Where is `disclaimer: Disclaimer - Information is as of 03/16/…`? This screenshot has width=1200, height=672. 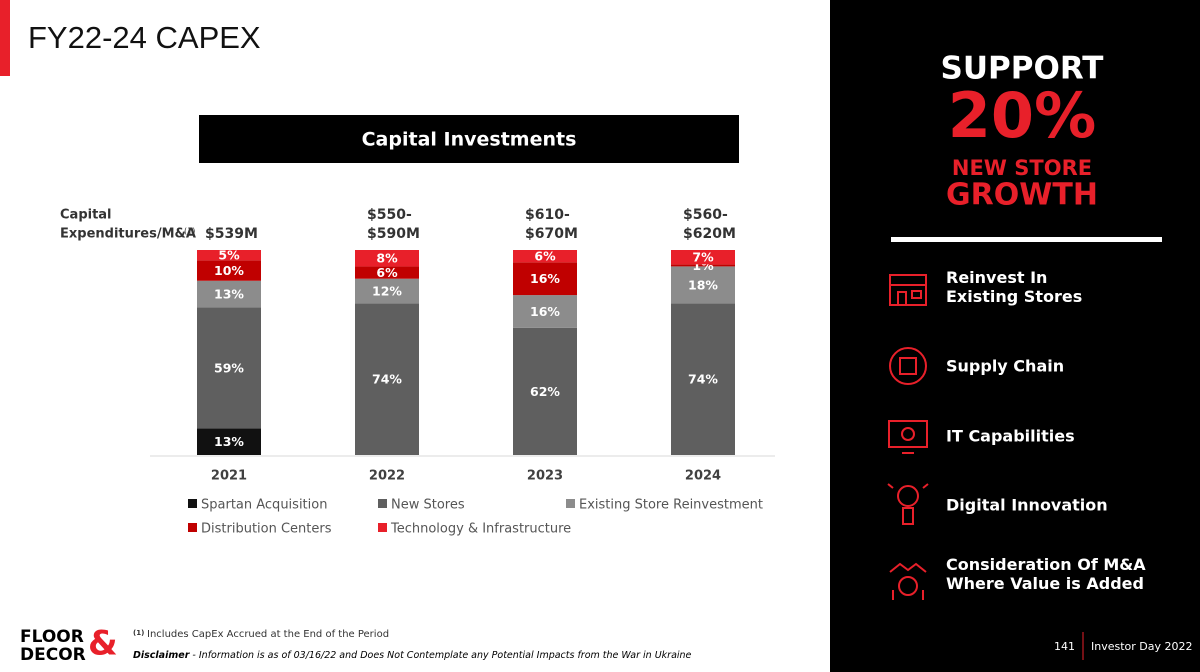 disclaimer: Disclaimer - Information is as of 03/16/… is located at coordinates (412, 655).